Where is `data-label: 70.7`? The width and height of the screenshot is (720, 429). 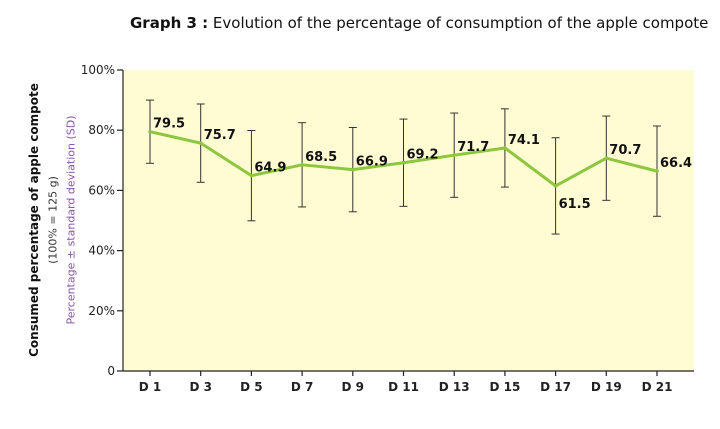 data-label: 70.7 is located at coordinates (625, 150).